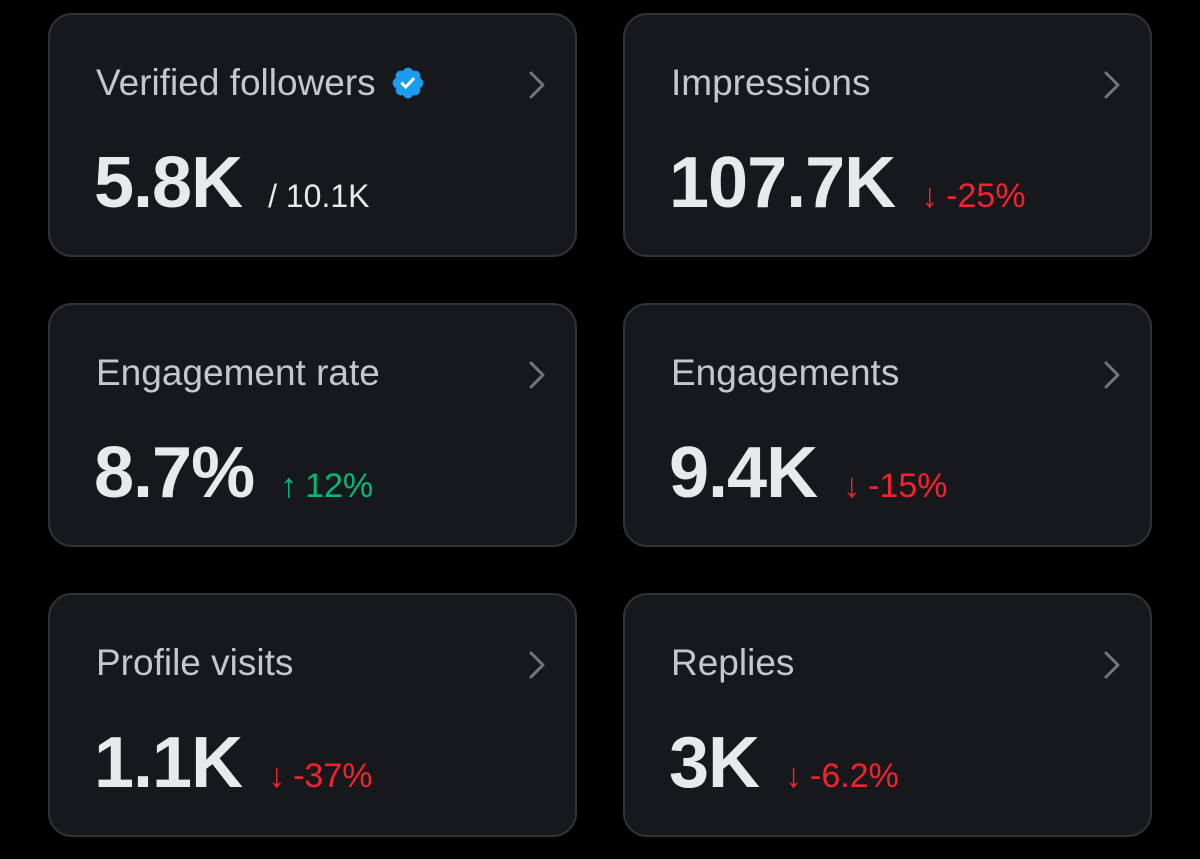  I want to click on card-title-label: Profile visits, so click(195, 662).